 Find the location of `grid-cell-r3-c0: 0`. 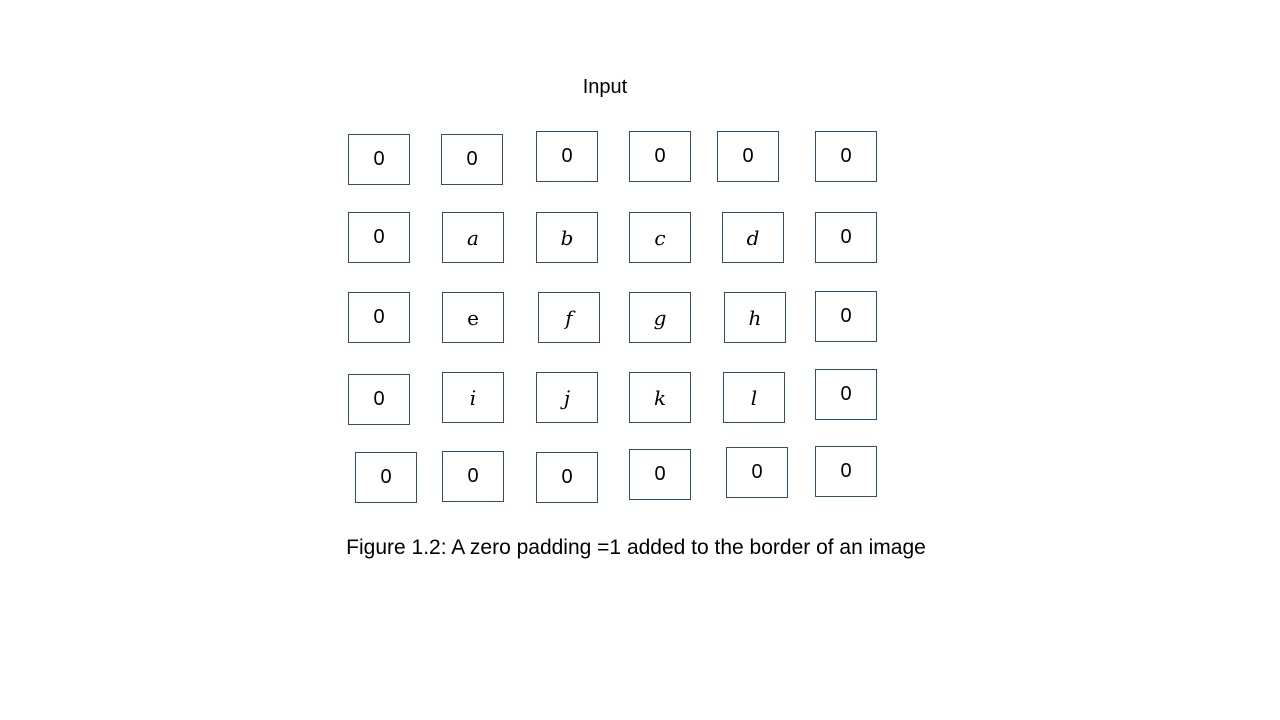

grid-cell-r3-c0: 0 is located at coordinates (379, 399).